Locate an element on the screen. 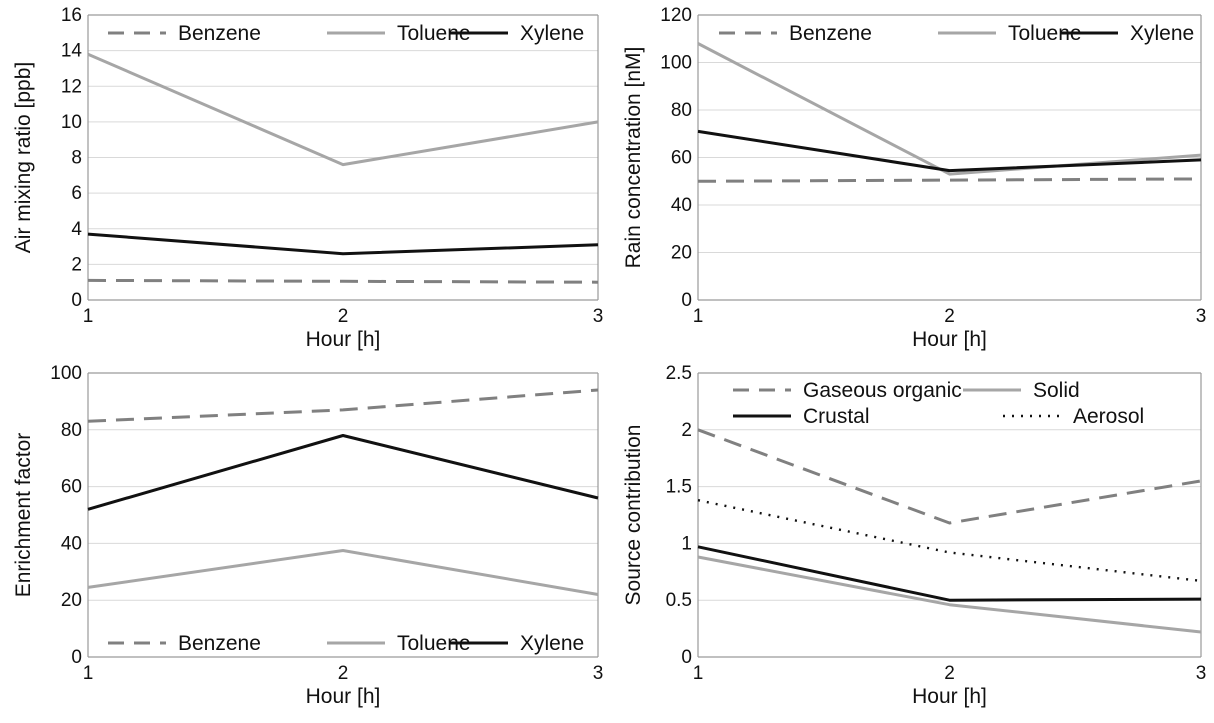 This screenshot has height=723, width=1214. legend-label: Crustal is located at coordinates (836, 416).